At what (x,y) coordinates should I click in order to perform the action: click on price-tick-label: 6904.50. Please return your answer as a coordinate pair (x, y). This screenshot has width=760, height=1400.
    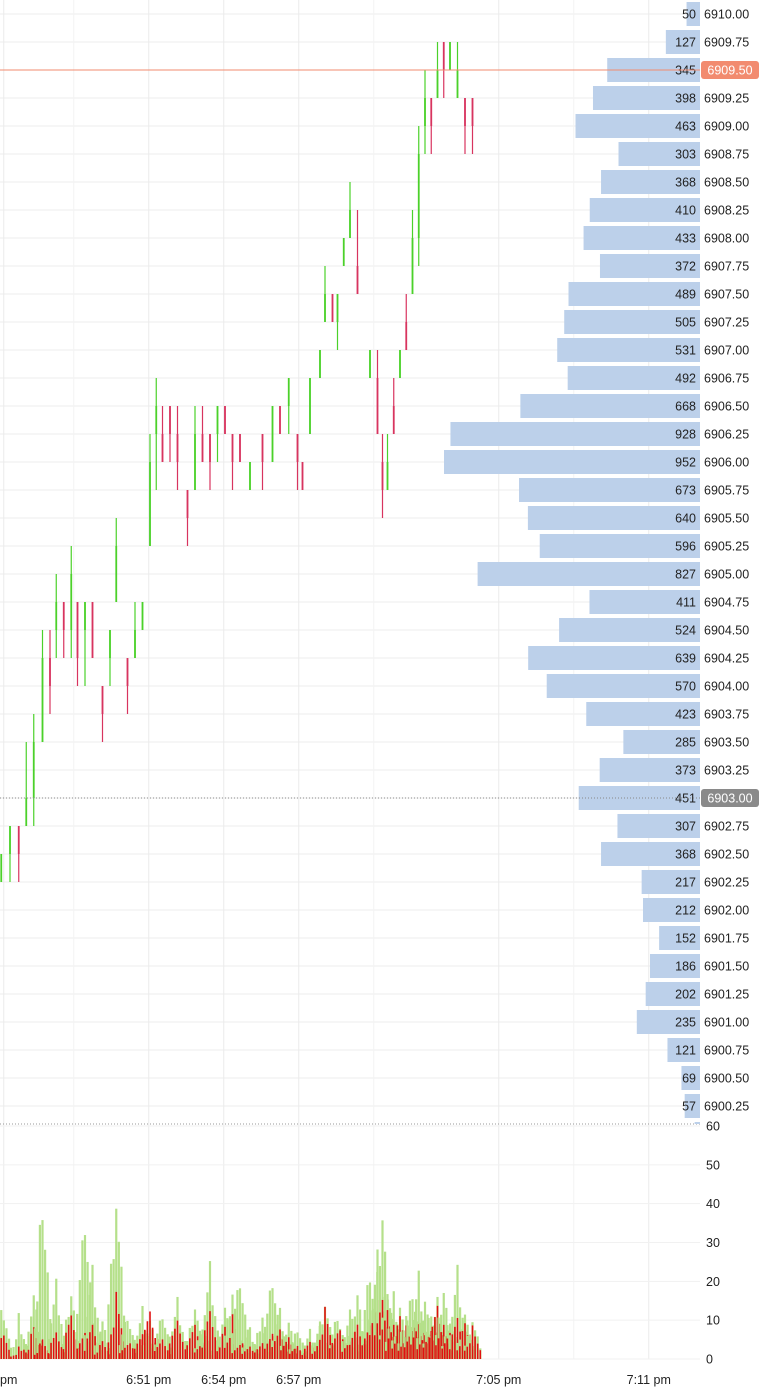
    Looking at the image, I should click on (726, 631).